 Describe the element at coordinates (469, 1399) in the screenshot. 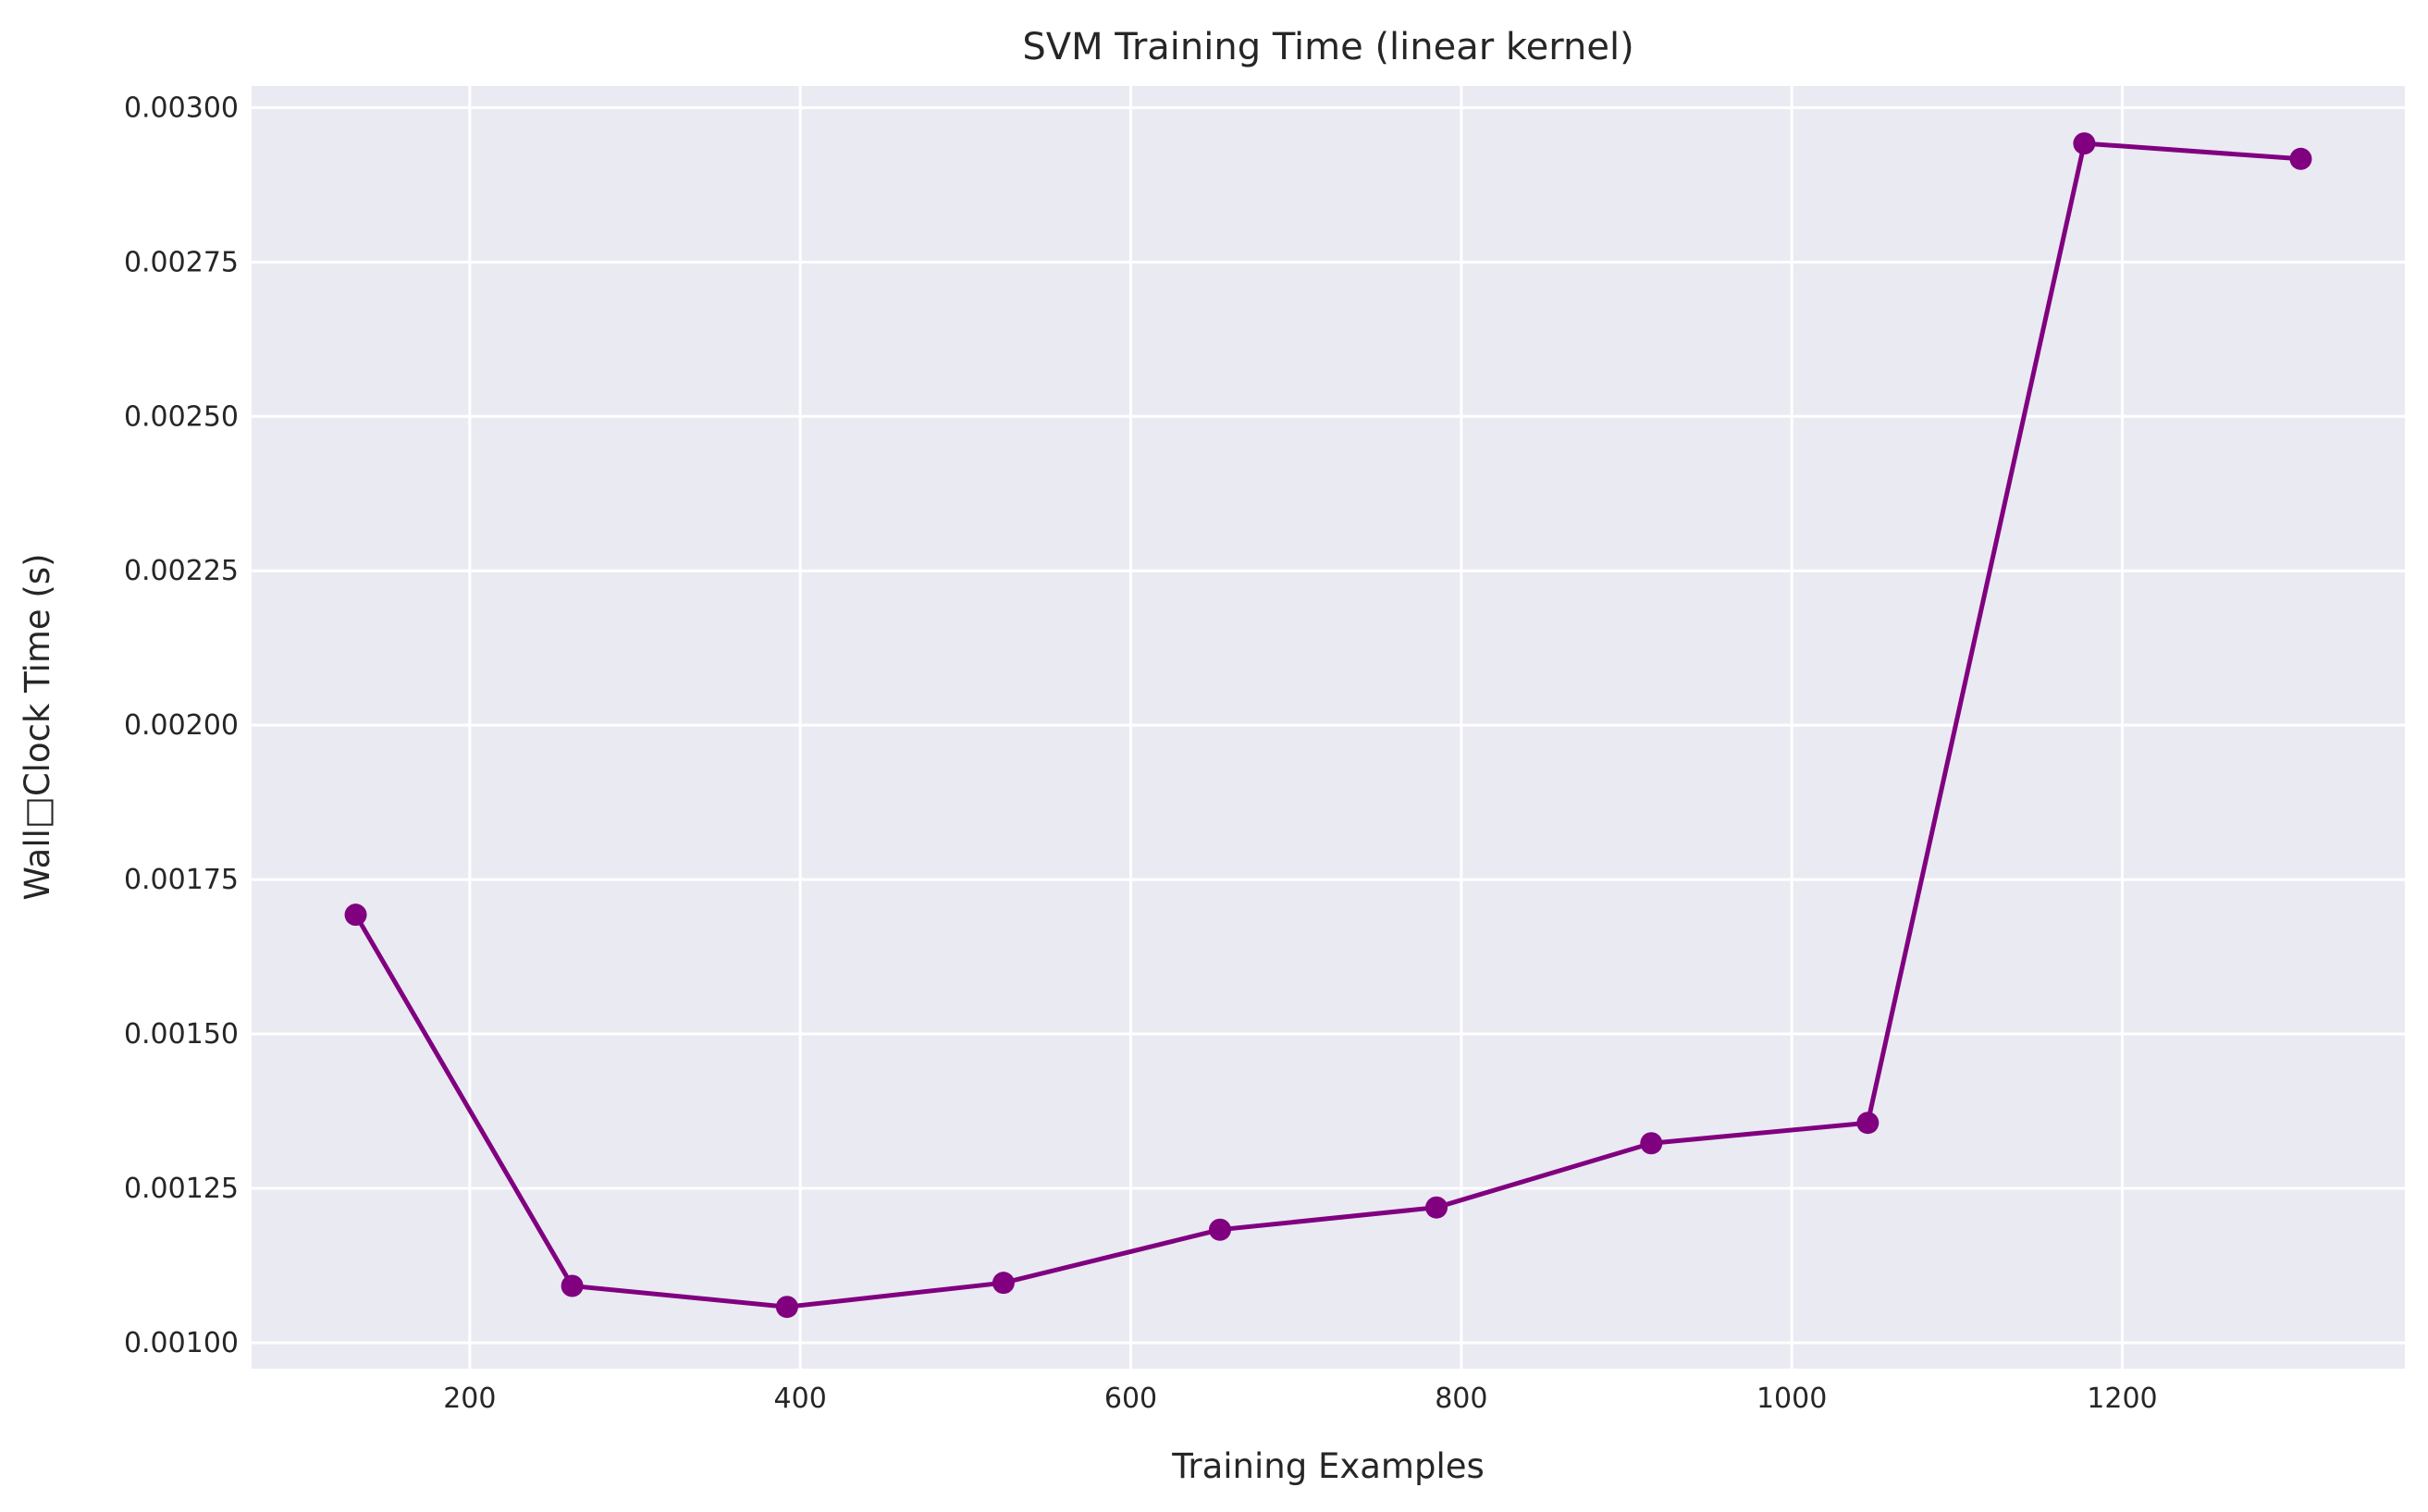

I see `x-tick-label: 200` at that location.